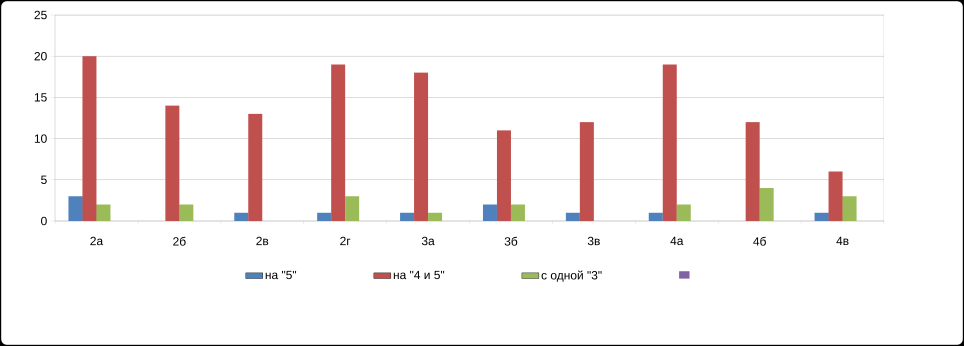 The image size is (964, 346). What do you see at coordinates (179, 241) in the screenshot?
I see `x-tick-label: 2б` at bounding box center [179, 241].